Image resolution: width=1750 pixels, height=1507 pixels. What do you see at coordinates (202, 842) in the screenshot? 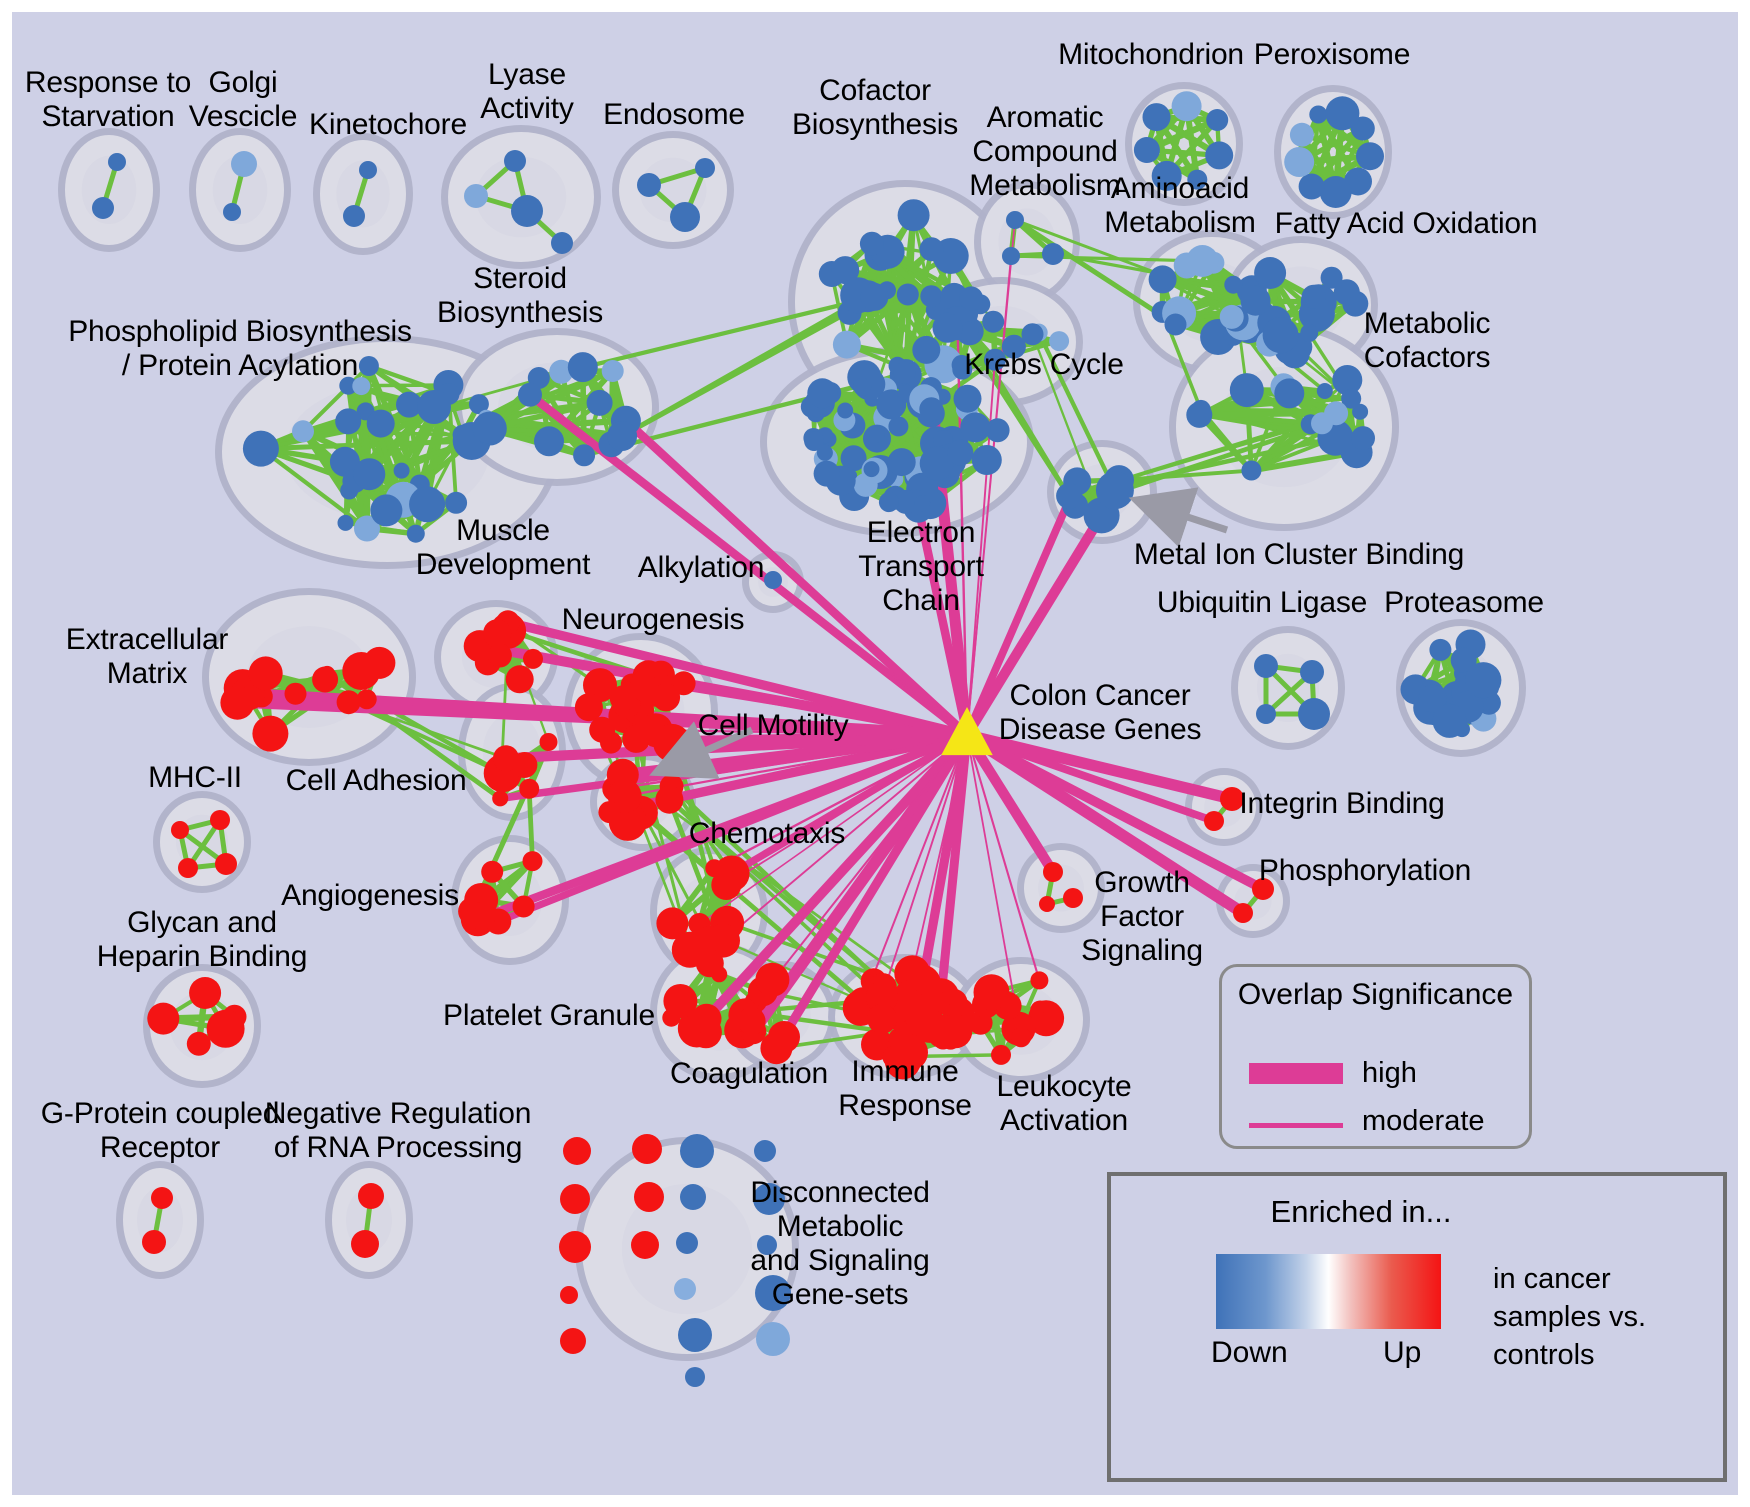
I see `cluster-mhc-ii` at bounding box center [202, 842].